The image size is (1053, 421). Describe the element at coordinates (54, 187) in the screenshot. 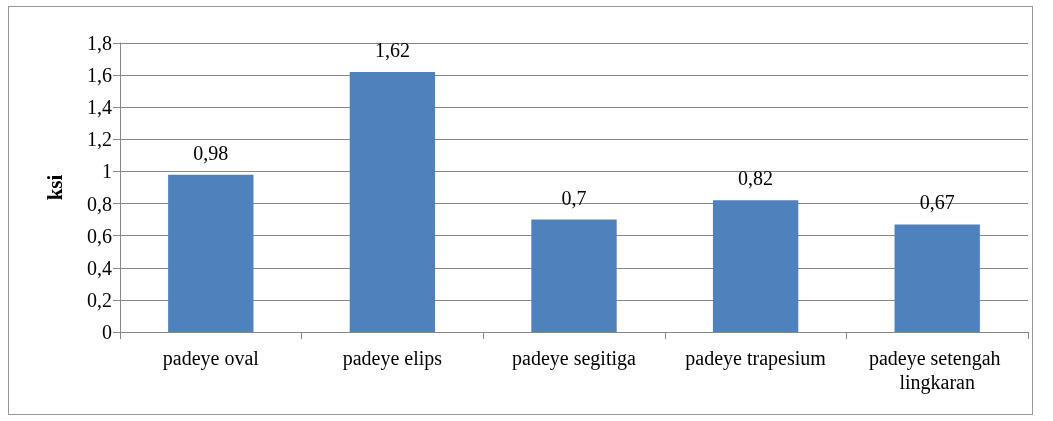

I see `y-axis-title: ksi` at that location.